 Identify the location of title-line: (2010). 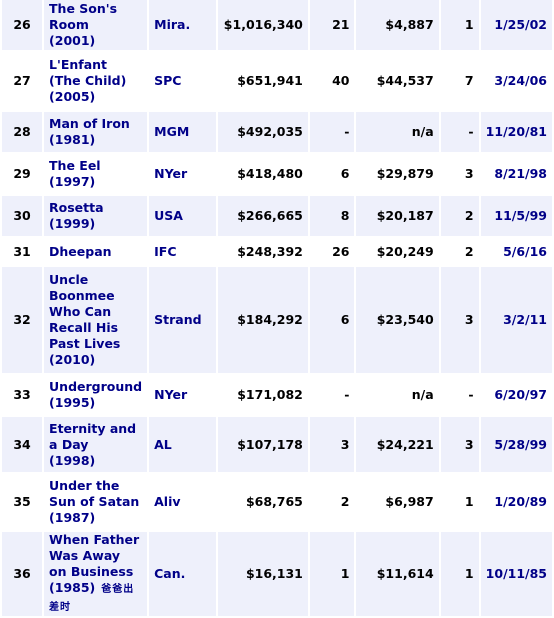
(72, 359).